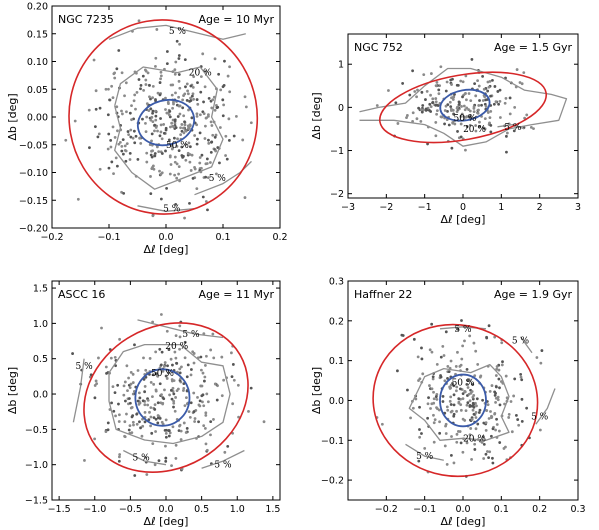 Image resolution: width=599 pixels, height=530 pixels. Describe the element at coordinates (37, 34) in the screenshot. I see `y-tick-label: 0.15` at that location.